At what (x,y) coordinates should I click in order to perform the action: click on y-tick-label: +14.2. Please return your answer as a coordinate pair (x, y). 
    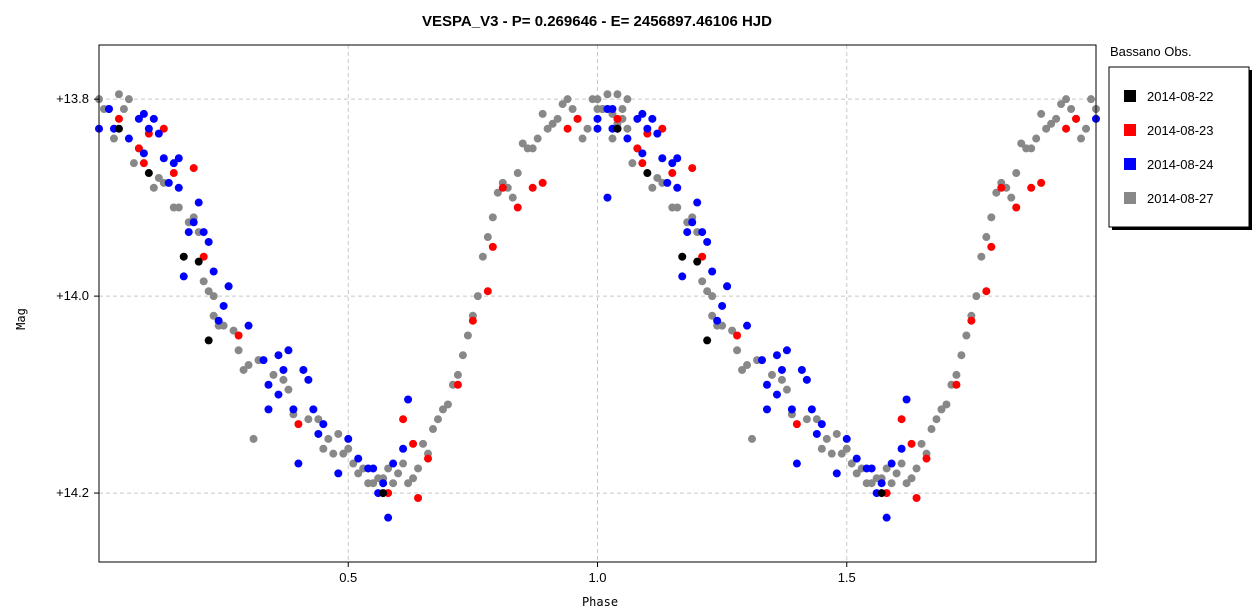
    Looking at the image, I should click on (72, 492).